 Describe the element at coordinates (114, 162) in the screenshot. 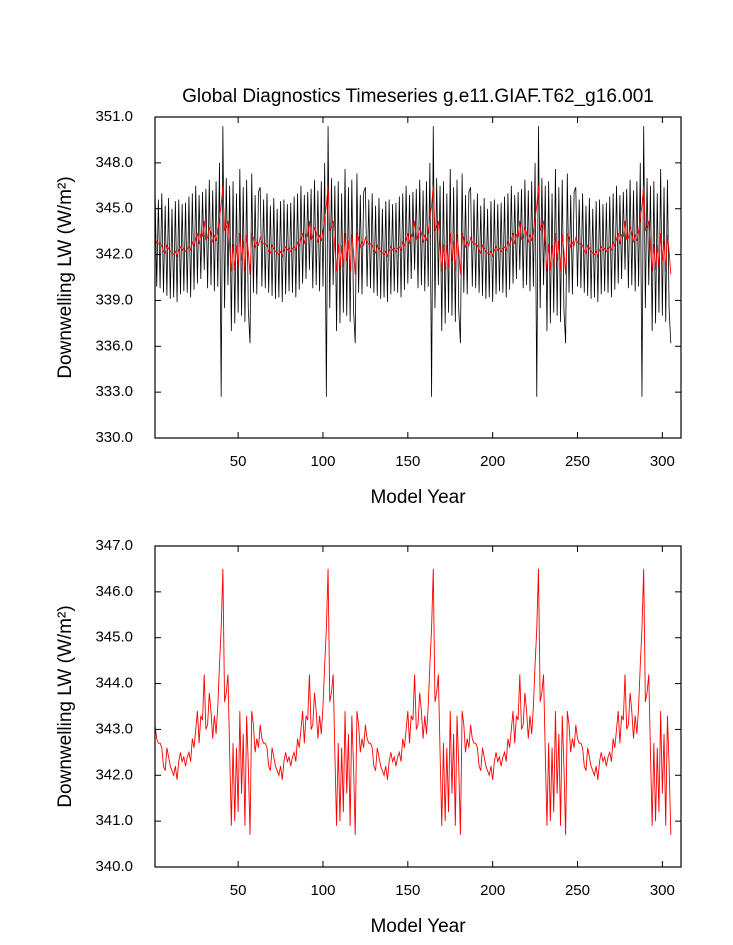

I see `y-tick-label: 348.0` at that location.